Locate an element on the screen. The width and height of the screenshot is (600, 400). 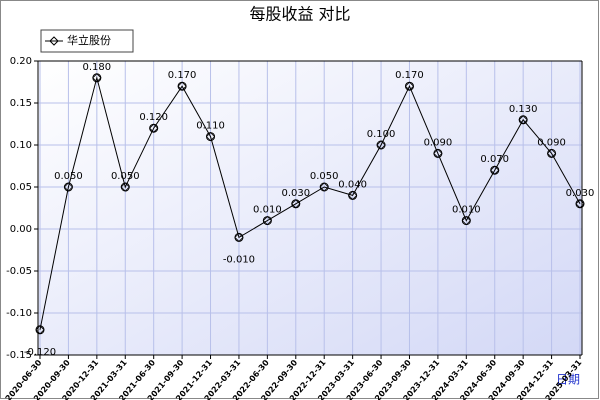
legend-box is located at coordinates (87, 41).